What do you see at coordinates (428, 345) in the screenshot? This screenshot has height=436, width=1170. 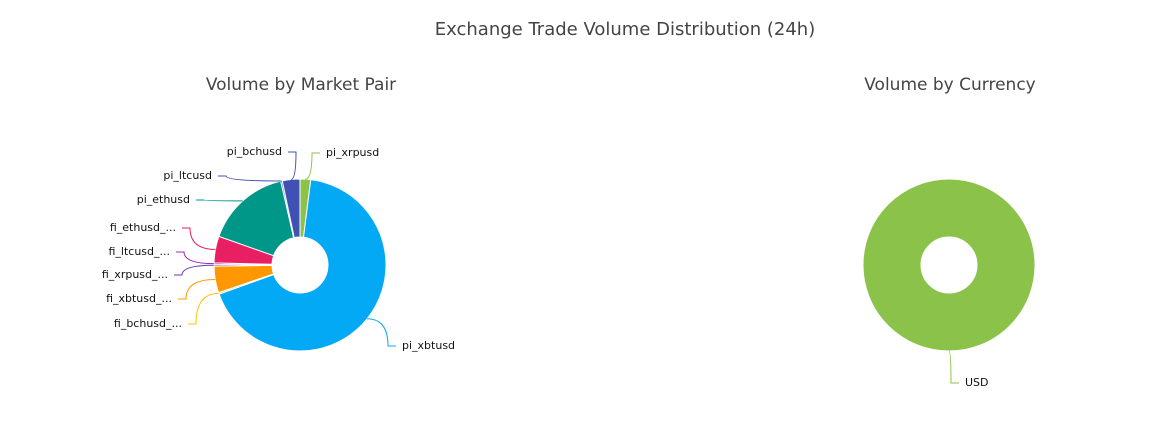 I see `slice-label: pi_xbtusd` at bounding box center [428, 345].